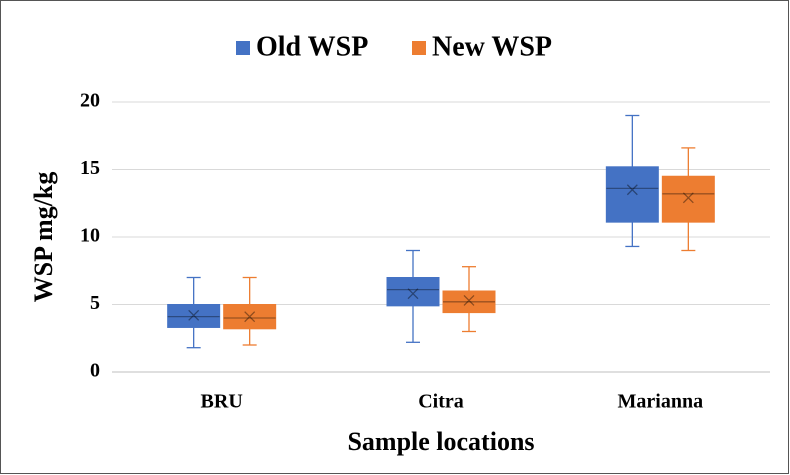 Image resolution: width=790 pixels, height=475 pixels. I want to click on x-axis-label: Sample locations, so click(440, 441).